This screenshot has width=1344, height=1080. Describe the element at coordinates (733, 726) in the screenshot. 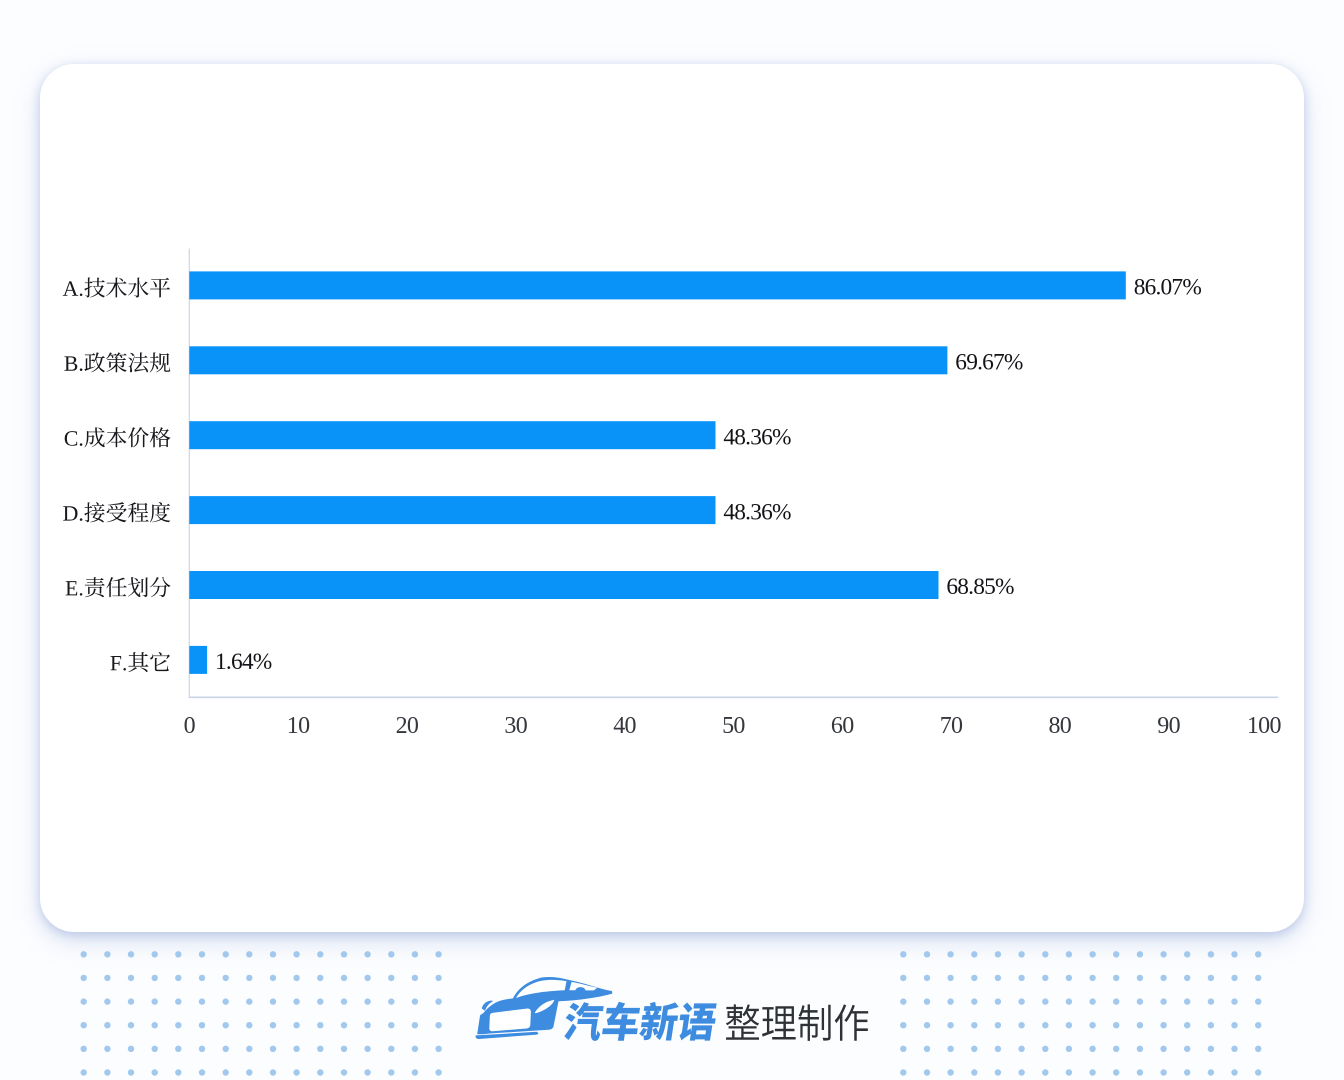

I see `svg-text: 50` at that location.